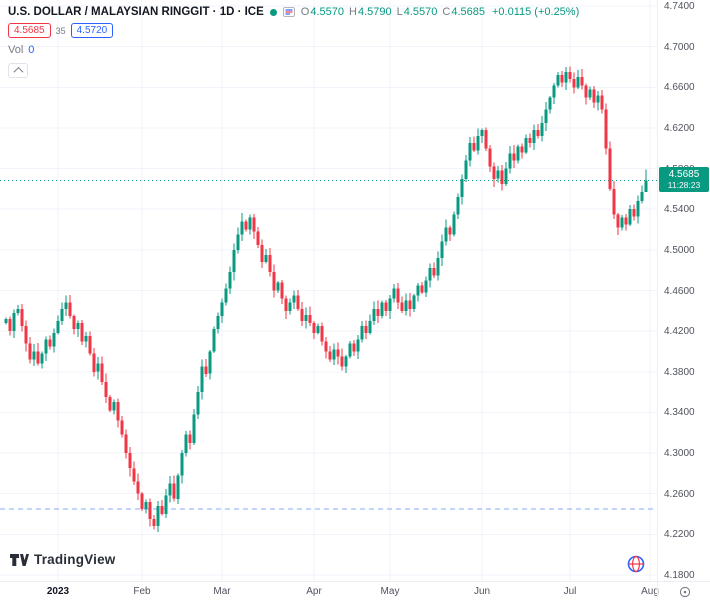 The height and width of the screenshot is (600, 710). Describe the element at coordinates (679, 7) in the screenshot. I see `price-axis-label: 4.7400` at that location.